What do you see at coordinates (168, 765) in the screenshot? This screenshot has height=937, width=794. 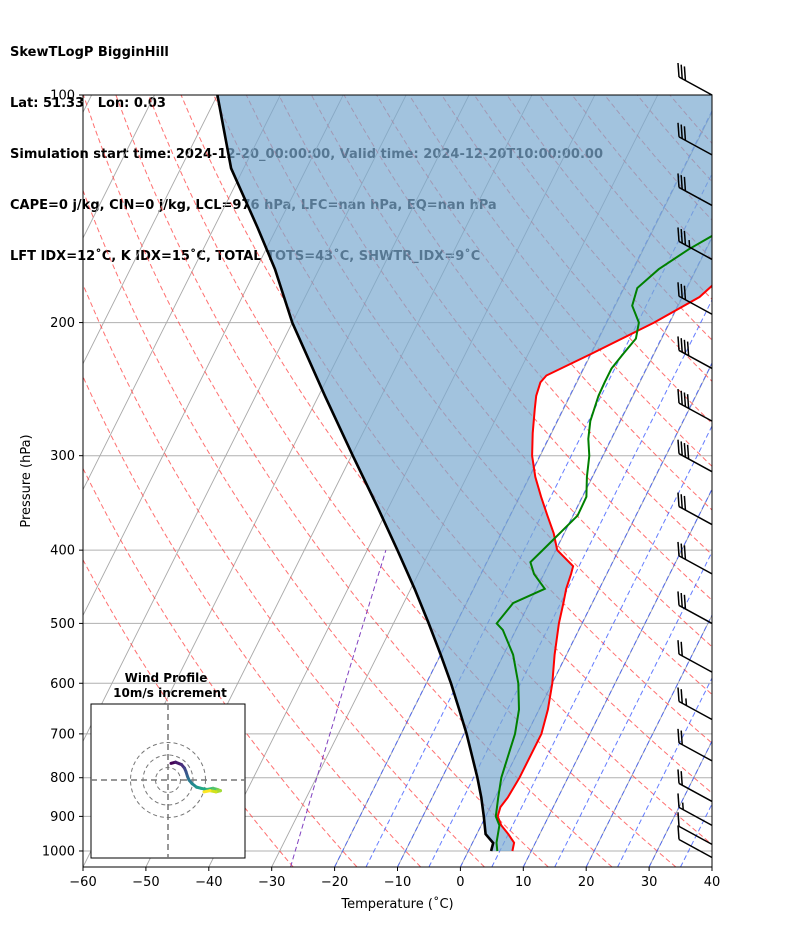 I see `hodograph-inset: Wind Profile 10m/s increment` at bounding box center [168, 765].